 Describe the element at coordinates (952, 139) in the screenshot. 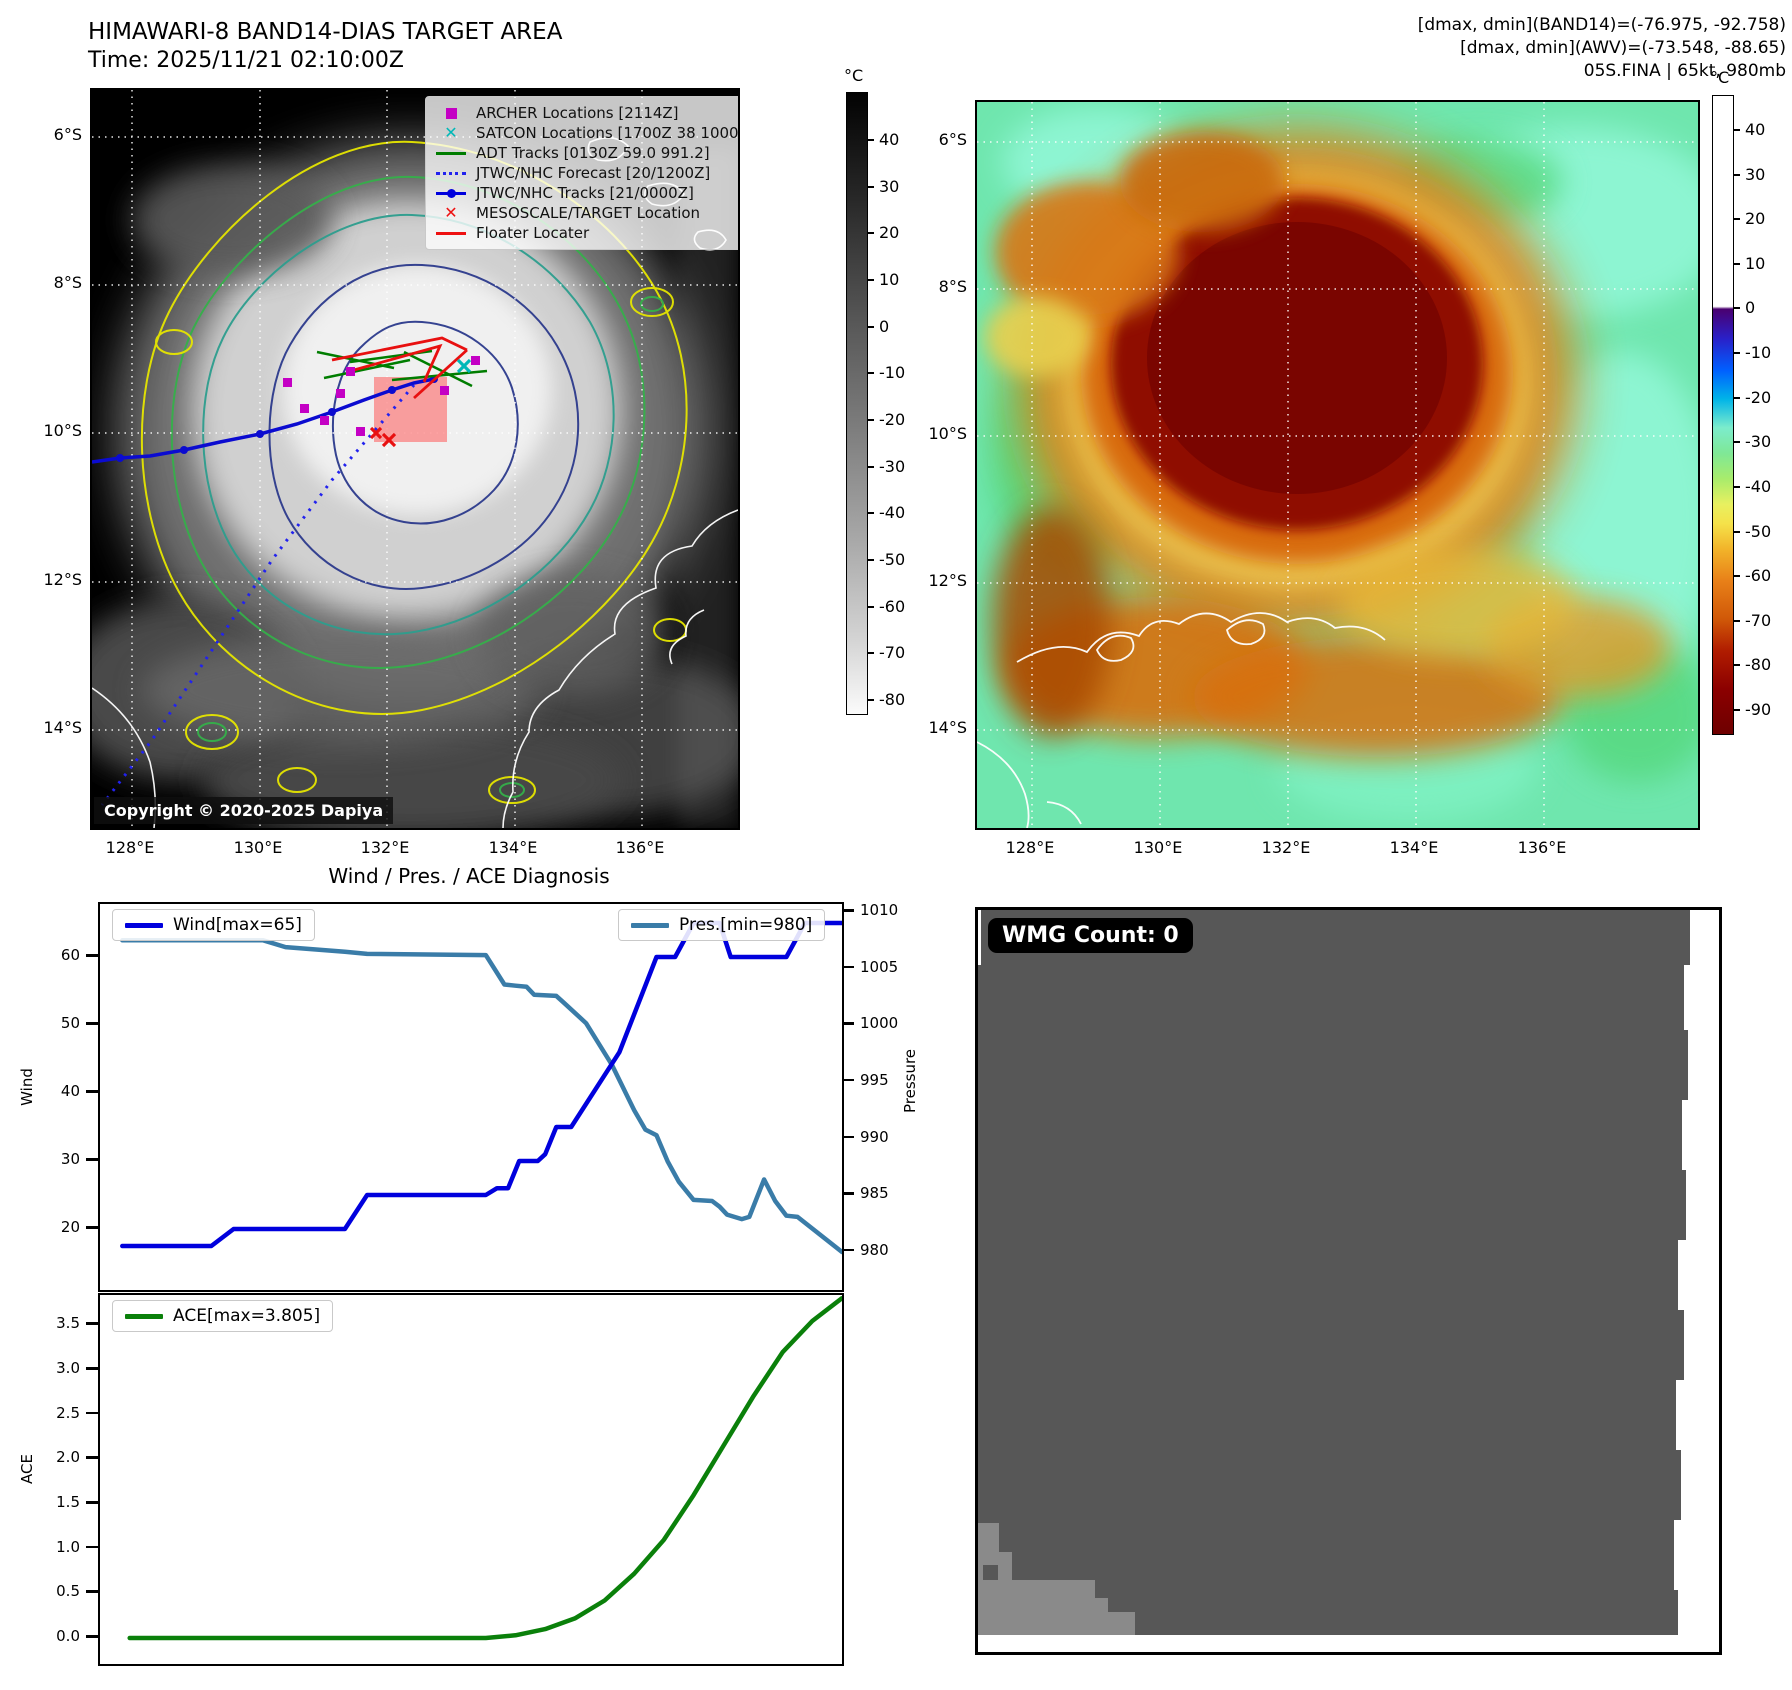

I see `right-lat-tick-6°S: 6°S` at that location.